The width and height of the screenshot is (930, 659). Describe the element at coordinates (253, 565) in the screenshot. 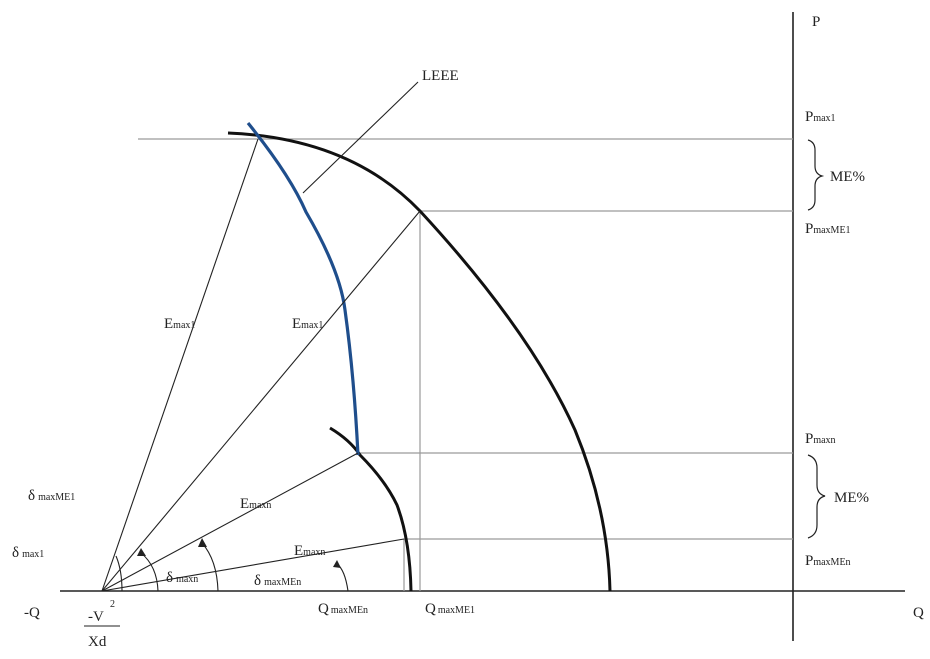

I see `emaxn-lower-vector` at that location.